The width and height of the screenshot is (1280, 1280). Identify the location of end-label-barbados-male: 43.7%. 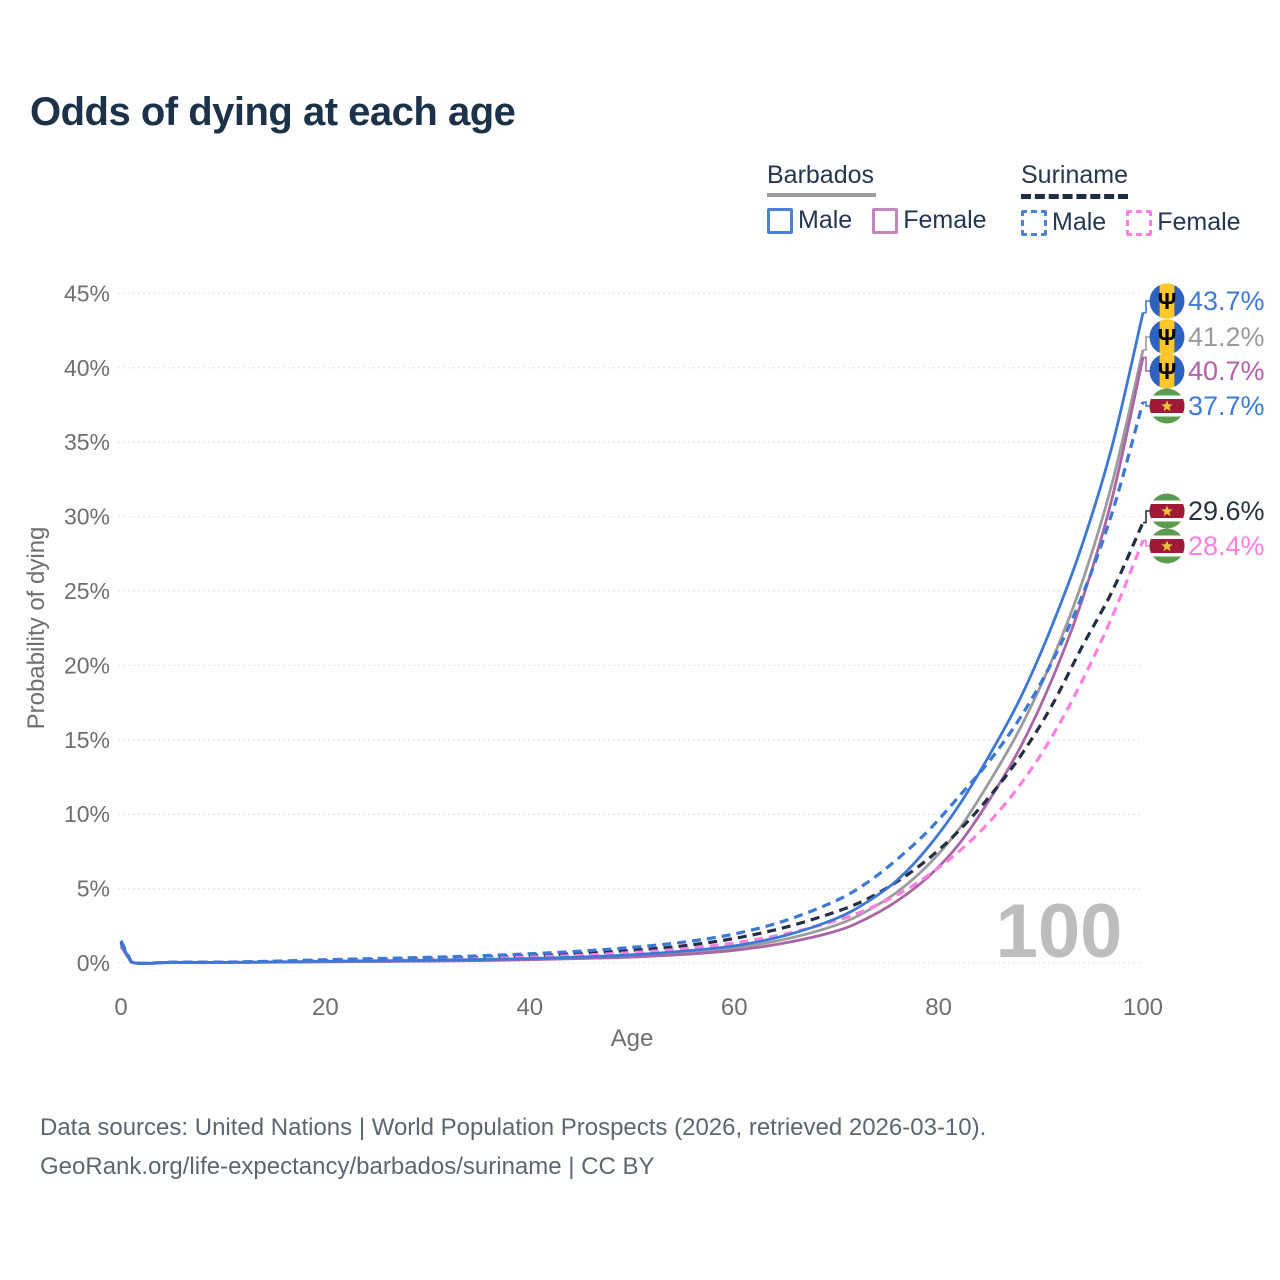
(1226, 301).